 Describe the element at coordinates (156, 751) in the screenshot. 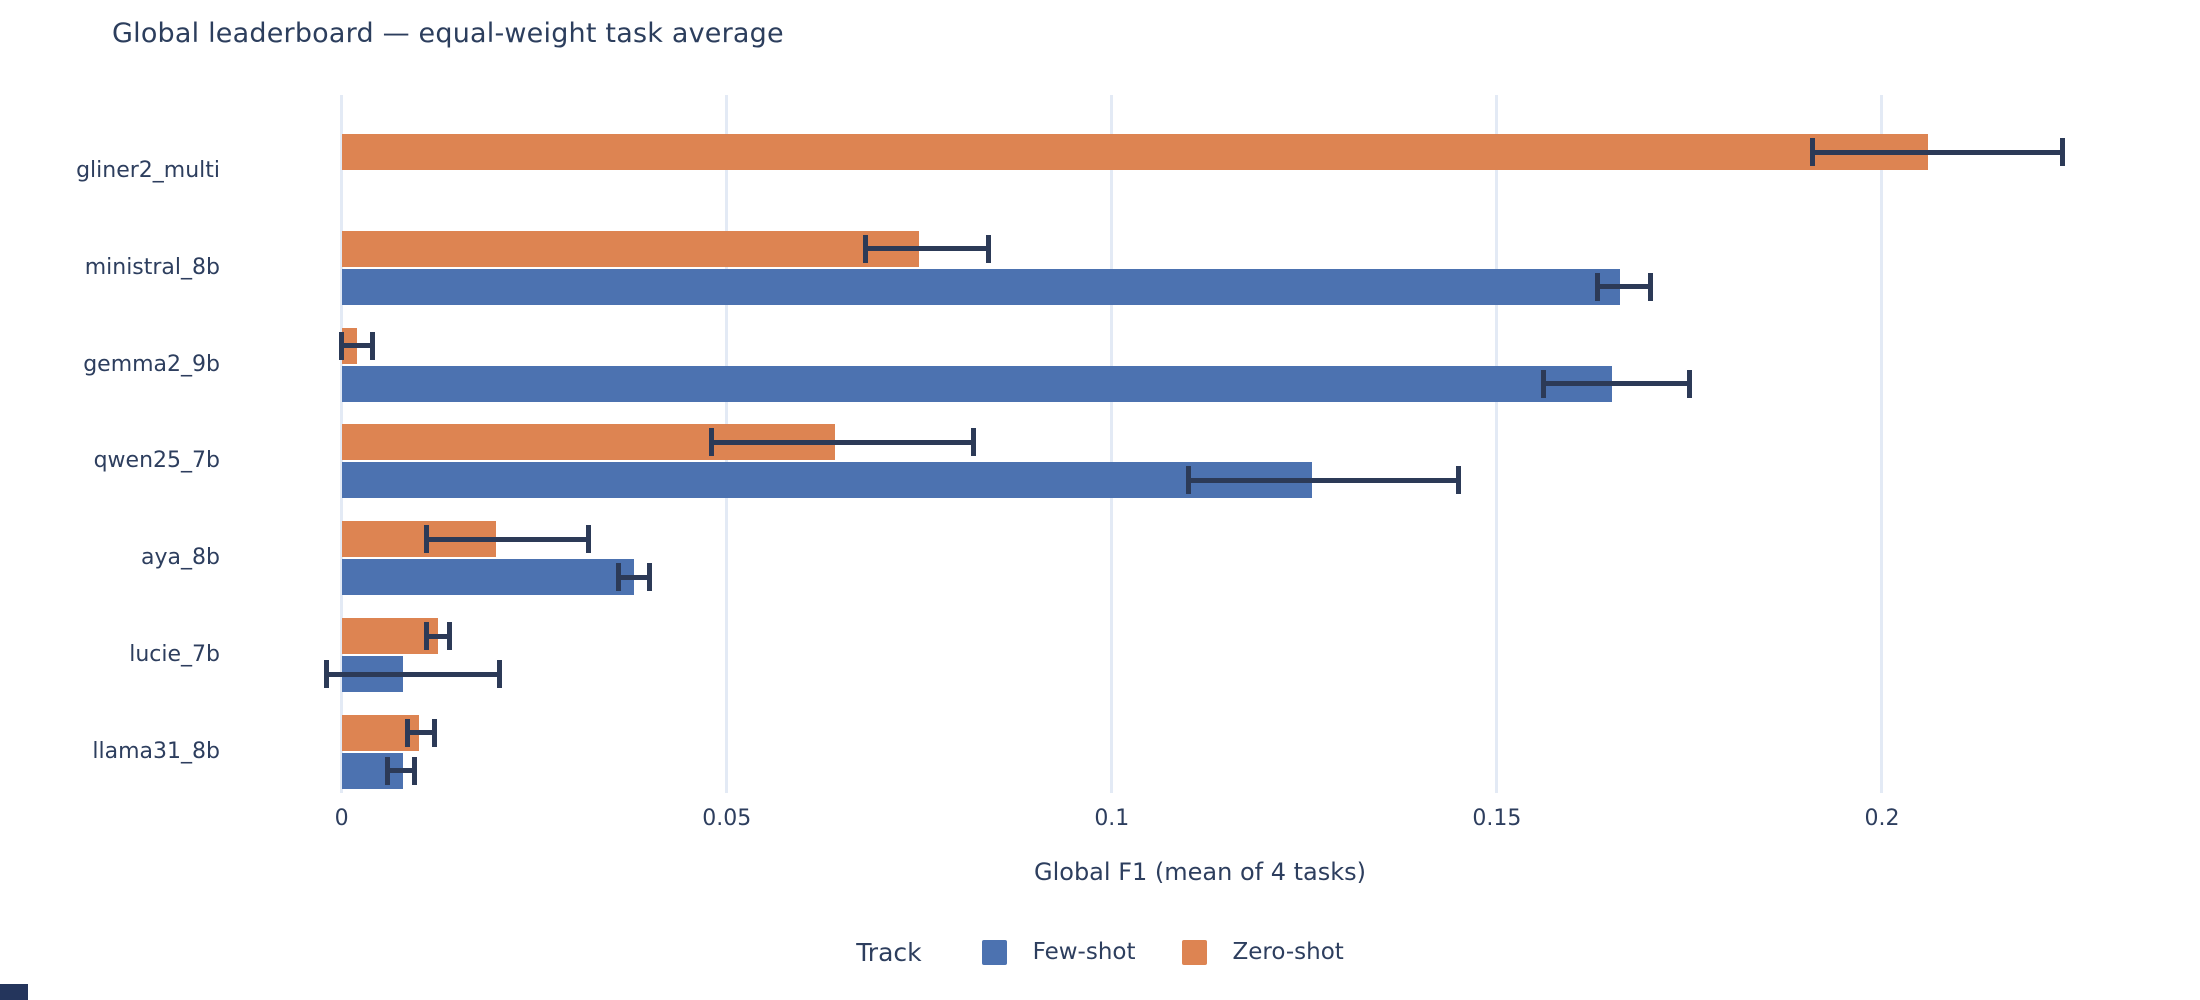

I see `y-axis-label: llama31_8b` at that location.